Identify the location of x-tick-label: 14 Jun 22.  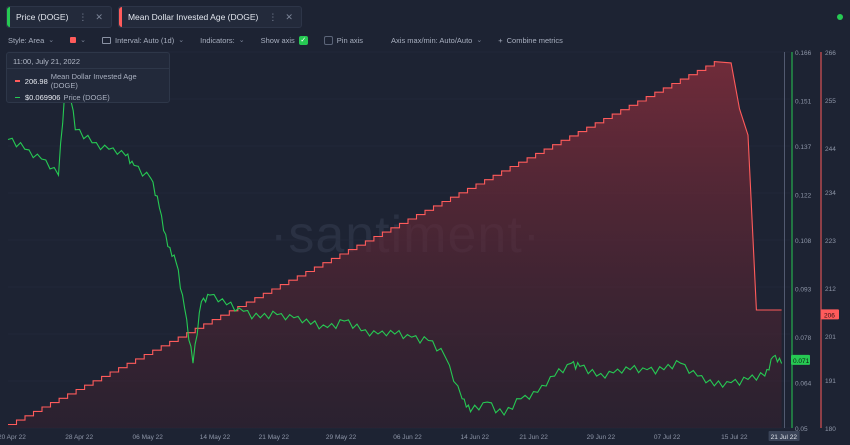
(474, 437).